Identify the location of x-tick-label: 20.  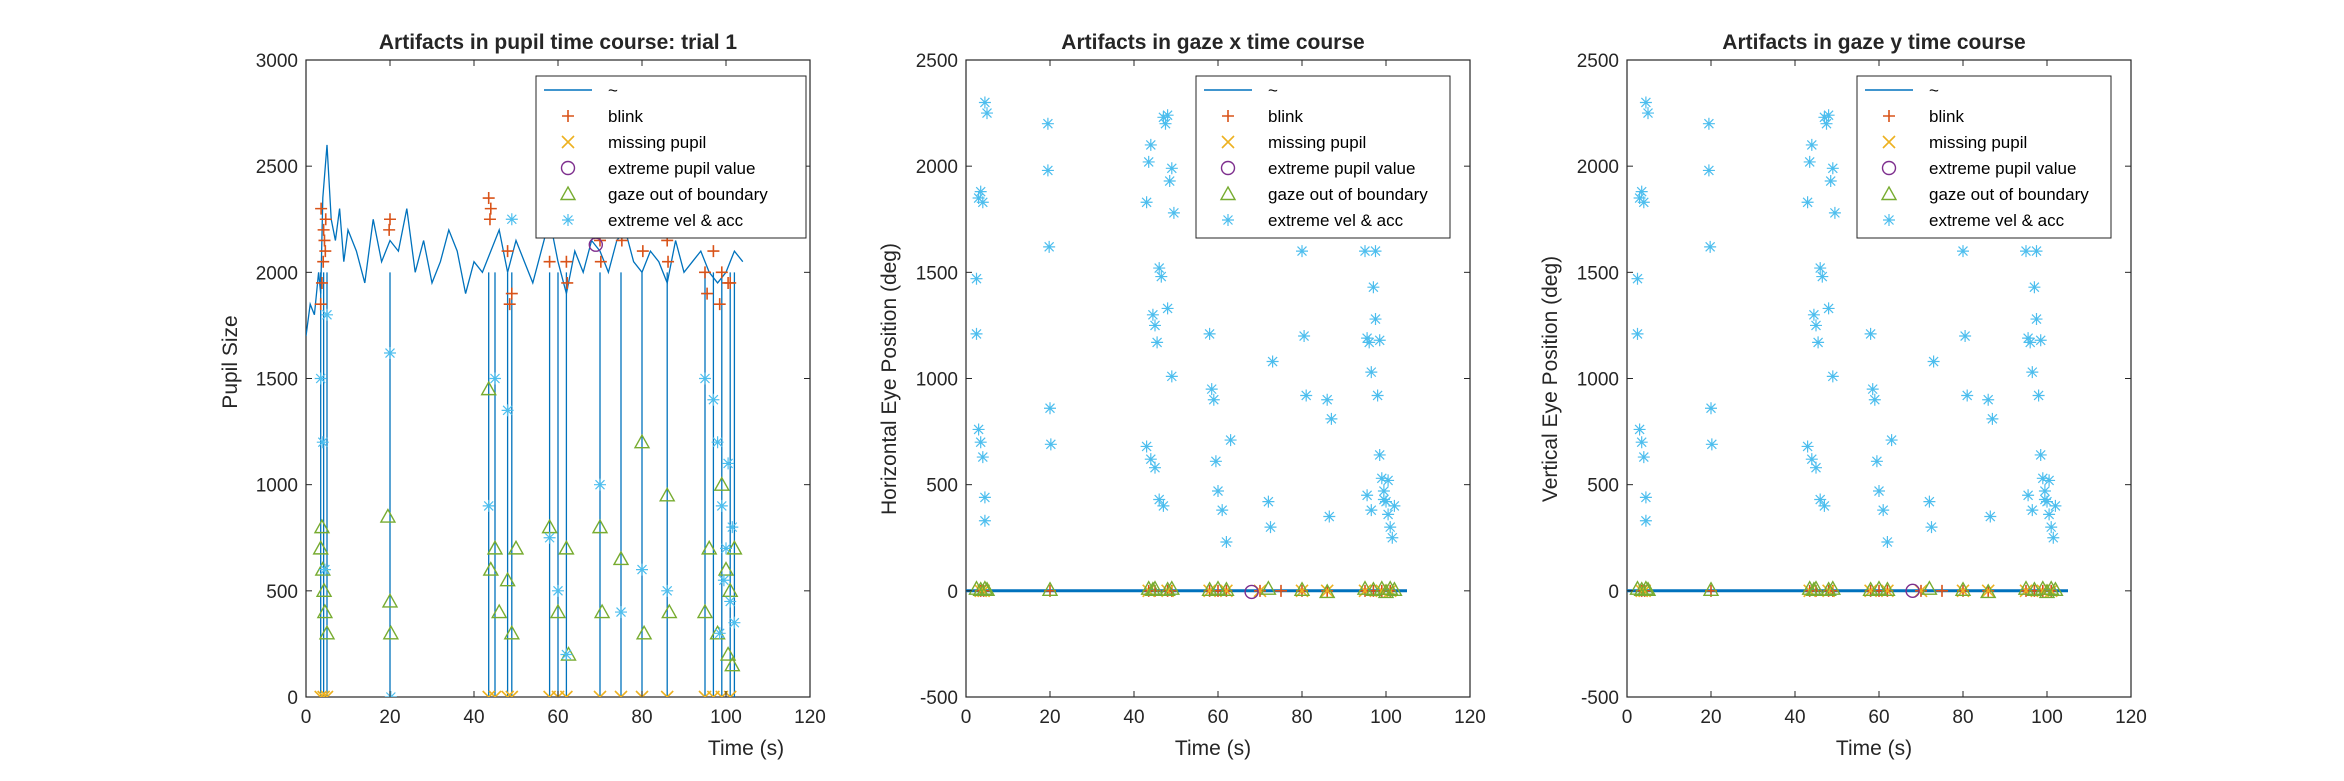
(389, 717).